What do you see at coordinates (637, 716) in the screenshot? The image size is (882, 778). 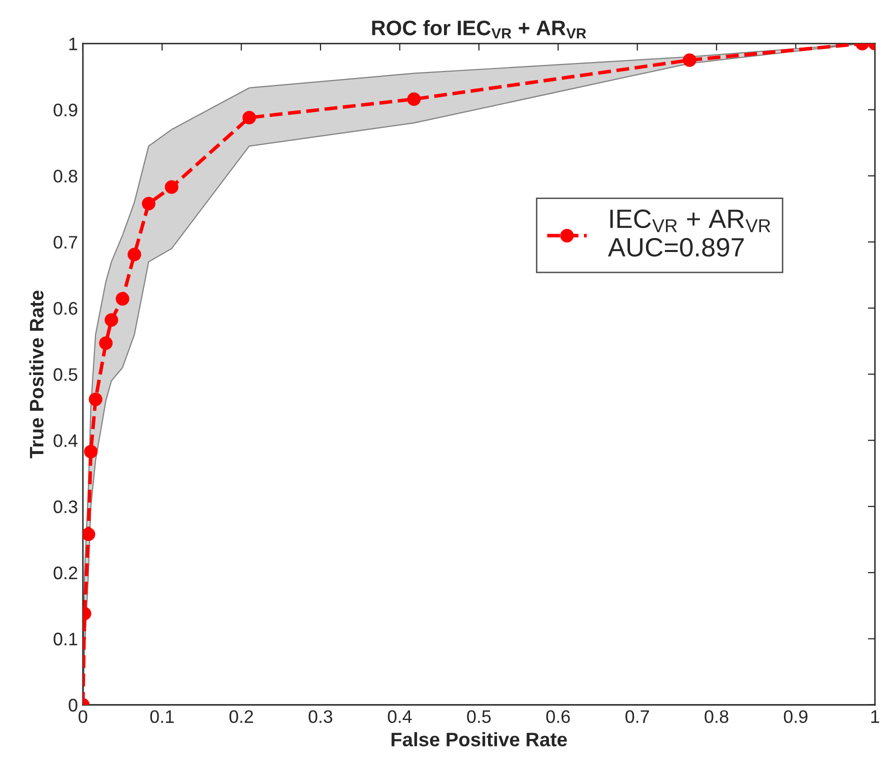 I see `x-tick-label: 0.7` at bounding box center [637, 716].